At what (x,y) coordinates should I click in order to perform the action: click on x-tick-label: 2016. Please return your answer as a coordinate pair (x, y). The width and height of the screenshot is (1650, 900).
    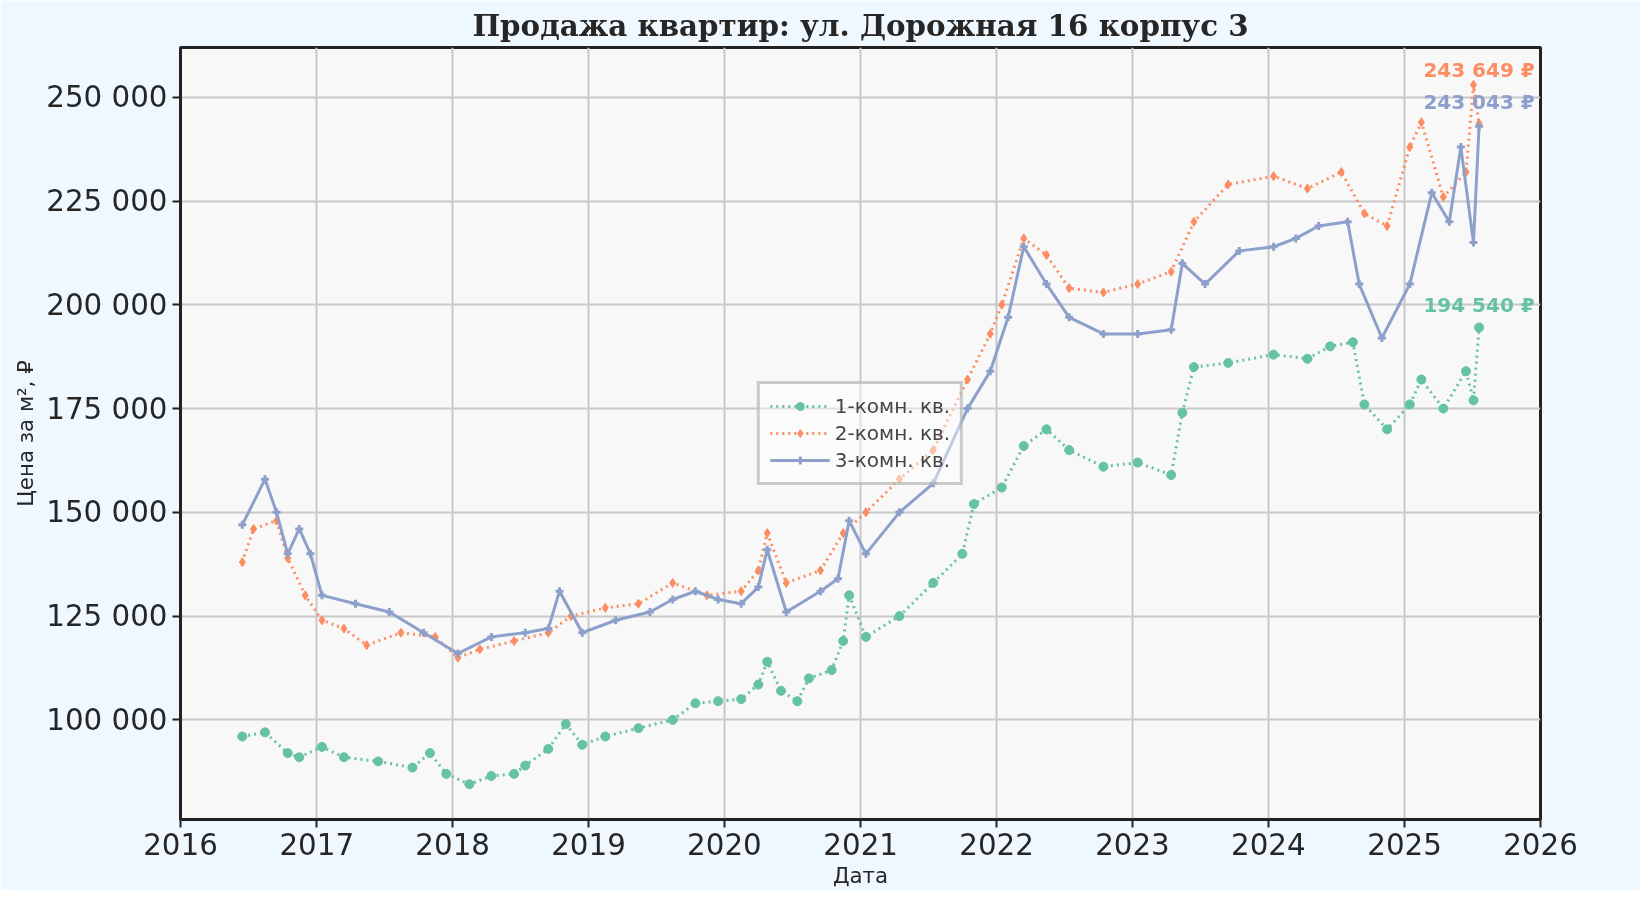
    Looking at the image, I should click on (180, 844).